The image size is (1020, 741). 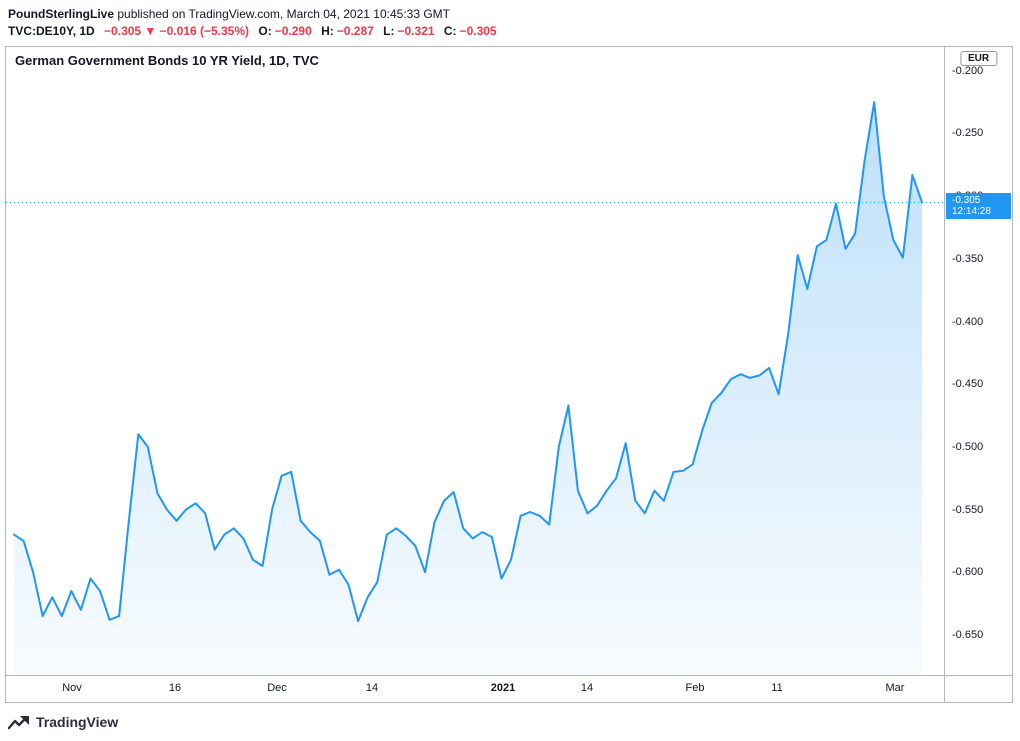 I want to click on time-axis: Nov 16 Dec 14 2021 14 Feb 11 Mar, so click(x=475, y=688).